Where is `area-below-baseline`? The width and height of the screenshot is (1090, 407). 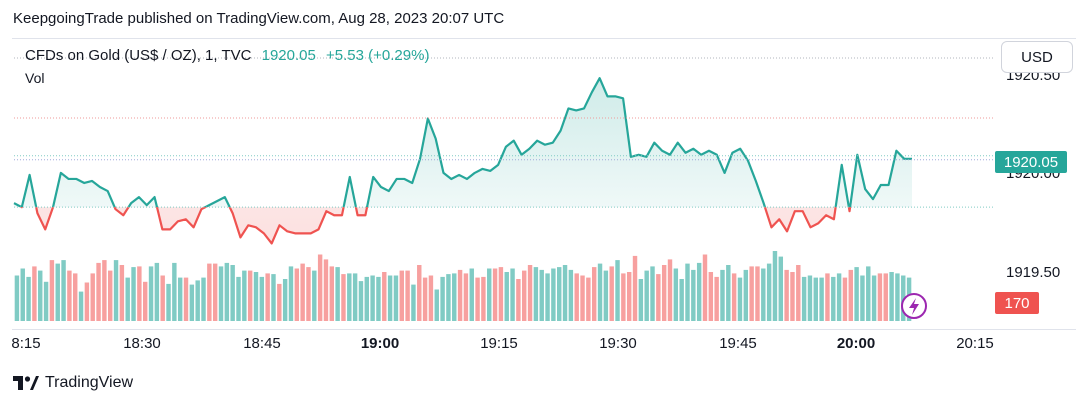
area-below-baseline is located at coordinates (463, 225).